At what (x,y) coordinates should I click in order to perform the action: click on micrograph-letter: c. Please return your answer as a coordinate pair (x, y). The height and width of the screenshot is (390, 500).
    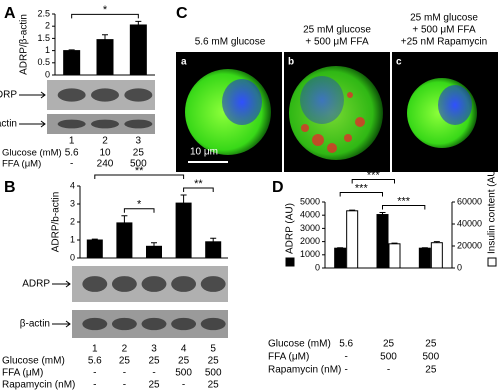
    Looking at the image, I should click on (399, 62).